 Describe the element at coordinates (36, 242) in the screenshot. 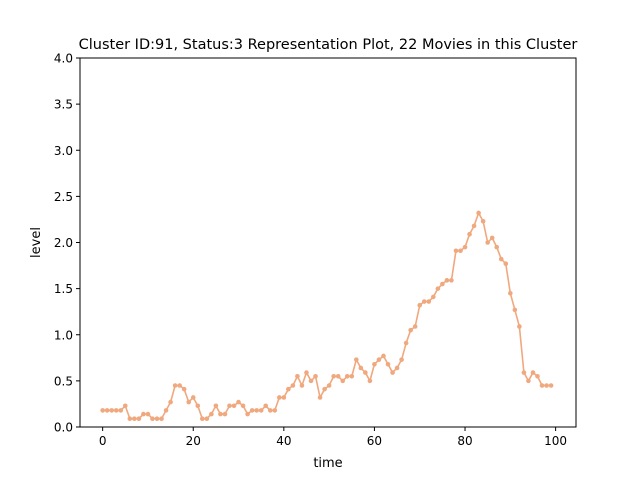

I see `y-axis-label: level` at that location.